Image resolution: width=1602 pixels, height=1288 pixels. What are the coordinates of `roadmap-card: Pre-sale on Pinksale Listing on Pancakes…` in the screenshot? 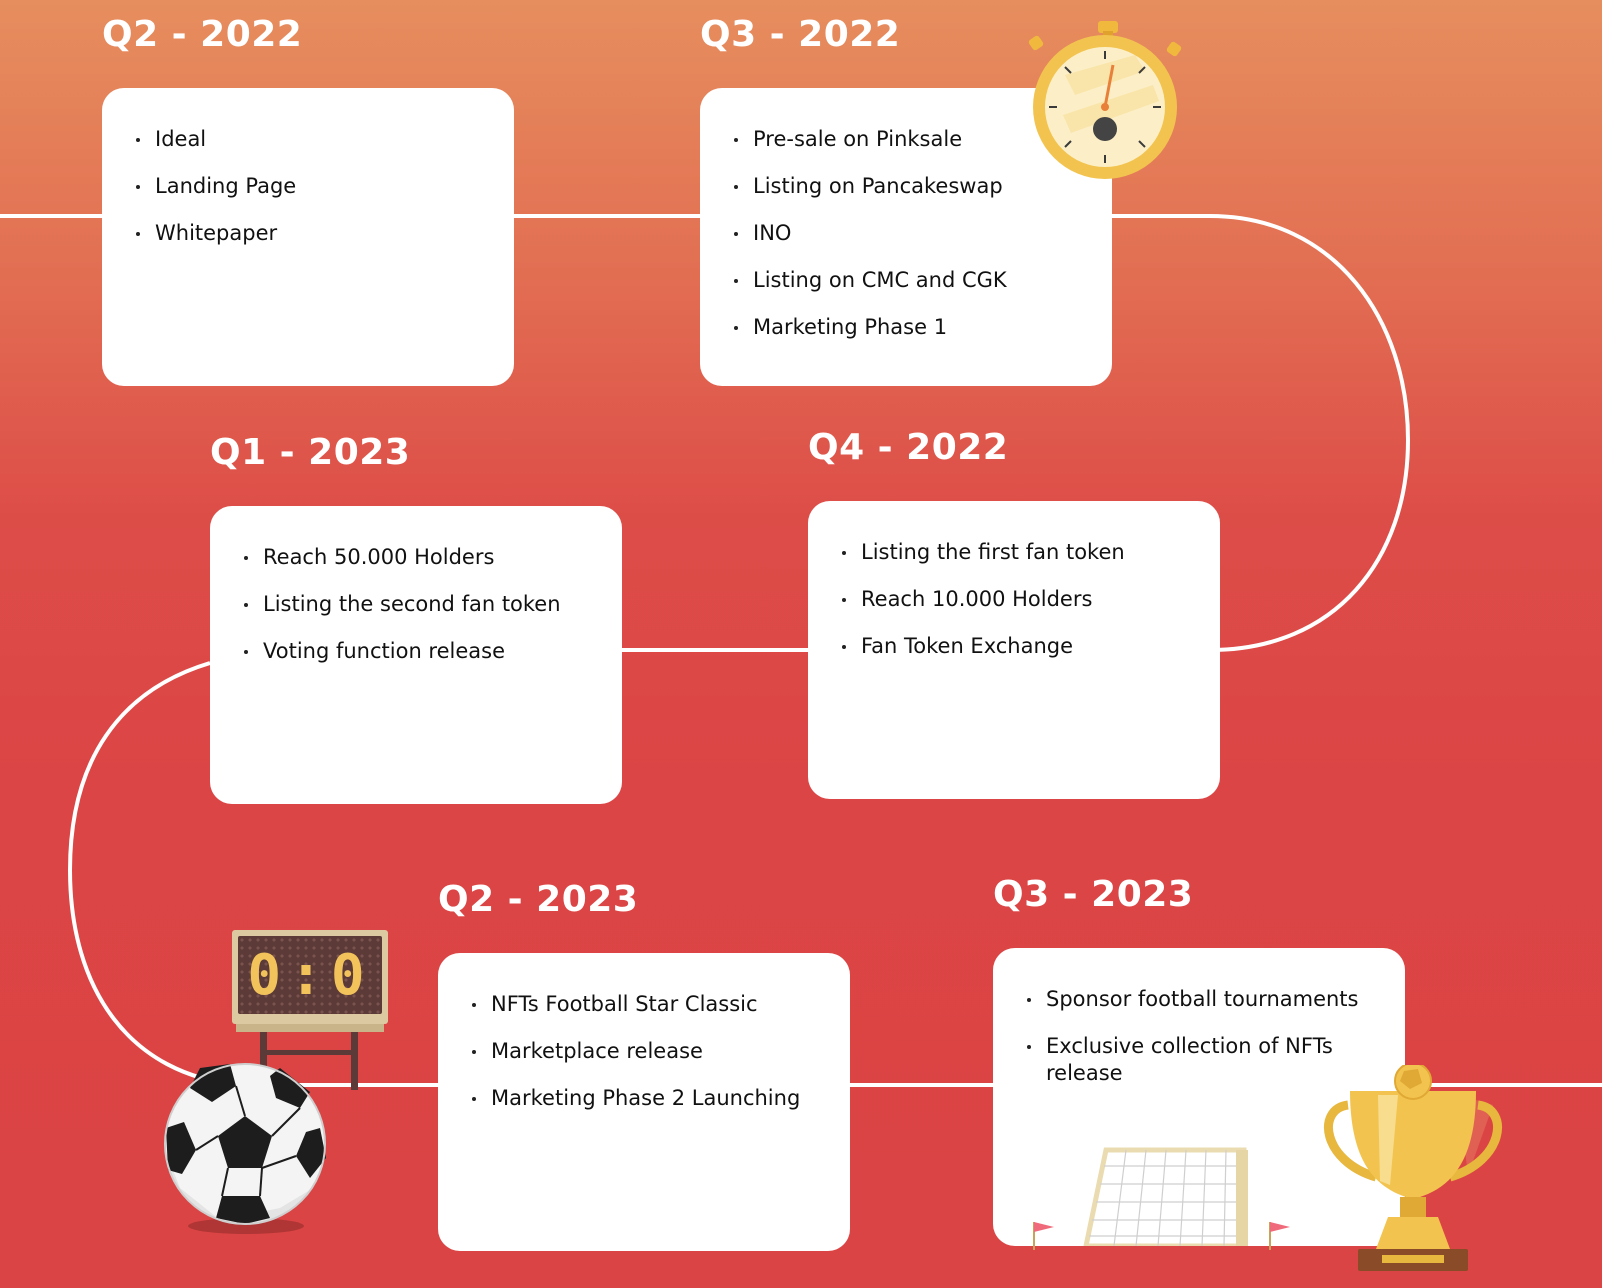 It's located at (906, 237).